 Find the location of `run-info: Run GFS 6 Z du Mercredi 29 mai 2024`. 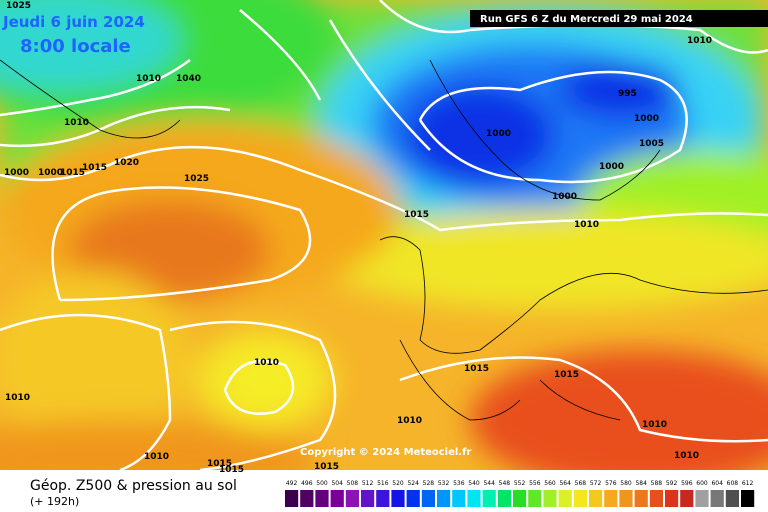

run-info: Run GFS 6 Z du Mercredi 29 mai 2024 is located at coordinates (586, 19).